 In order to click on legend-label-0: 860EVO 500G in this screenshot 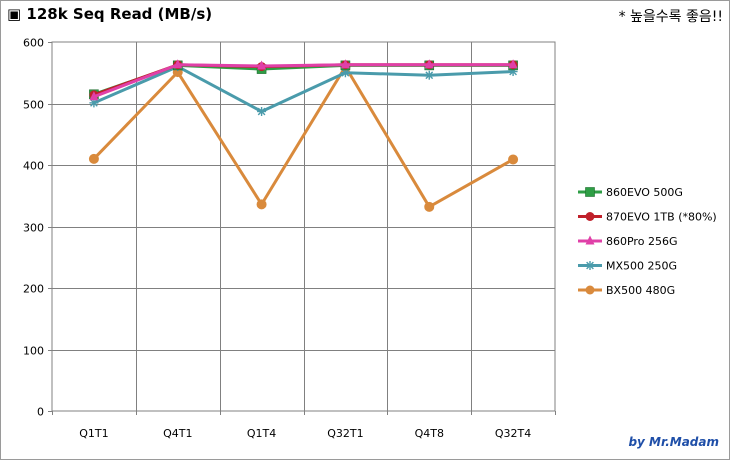, I will do `click(644, 192)`.